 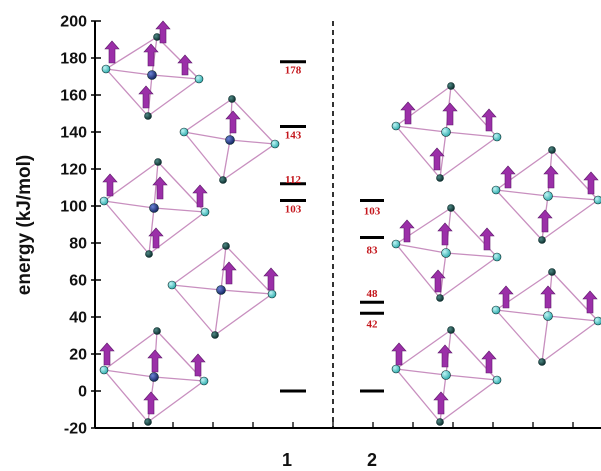 I want to click on energy-level-label: 112, so click(x=293, y=180).